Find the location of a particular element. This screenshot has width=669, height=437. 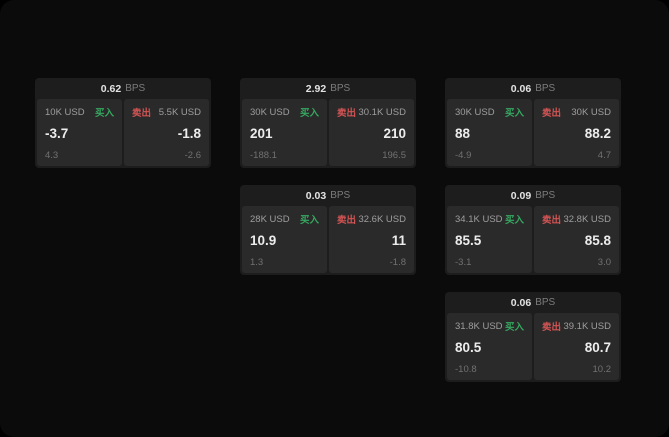

buy-price: 88 is located at coordinates (463, 134).